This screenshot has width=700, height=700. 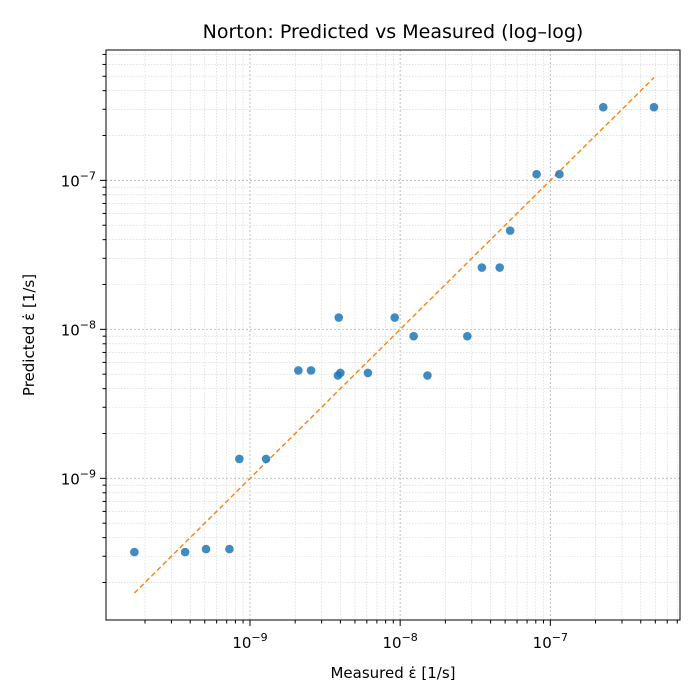 I want to click on y-tick-label: 10⁻⁹, so click(x=78, y=477).